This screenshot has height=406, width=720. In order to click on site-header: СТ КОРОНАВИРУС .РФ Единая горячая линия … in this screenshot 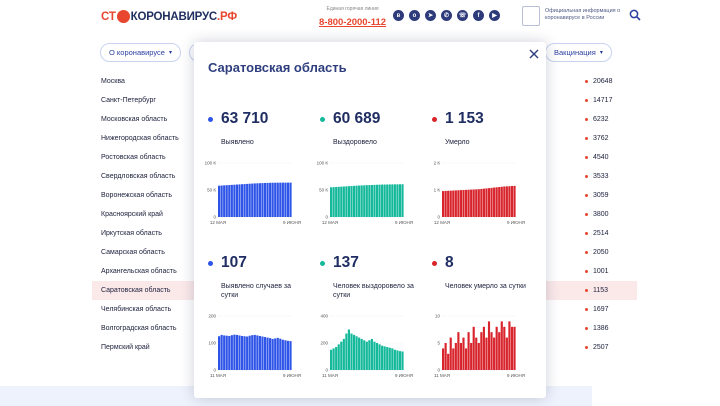, I will do `click(360, 17)`.